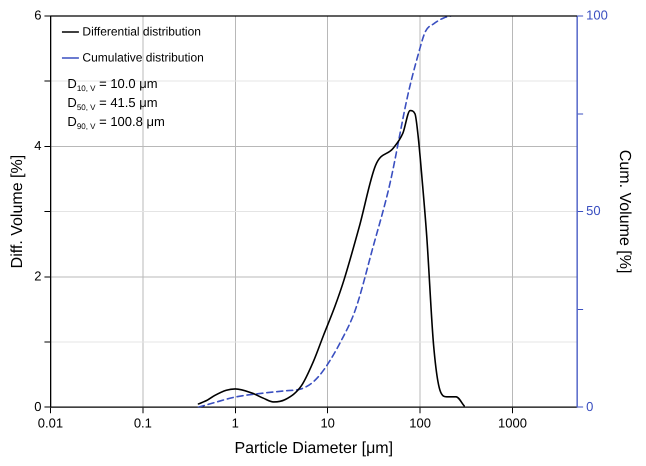 The height and width of the screenshot is (466, 646). I want to click on x-tick-label: 100, so click(420, 423).